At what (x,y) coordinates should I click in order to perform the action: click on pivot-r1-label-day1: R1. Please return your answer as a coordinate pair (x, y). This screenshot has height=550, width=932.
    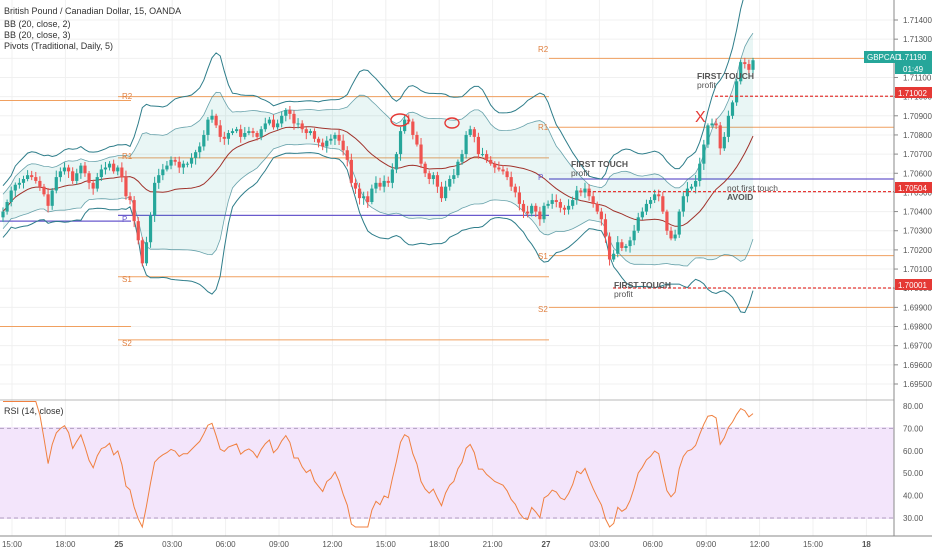
    Looking at the image, I should click on (127, 156).